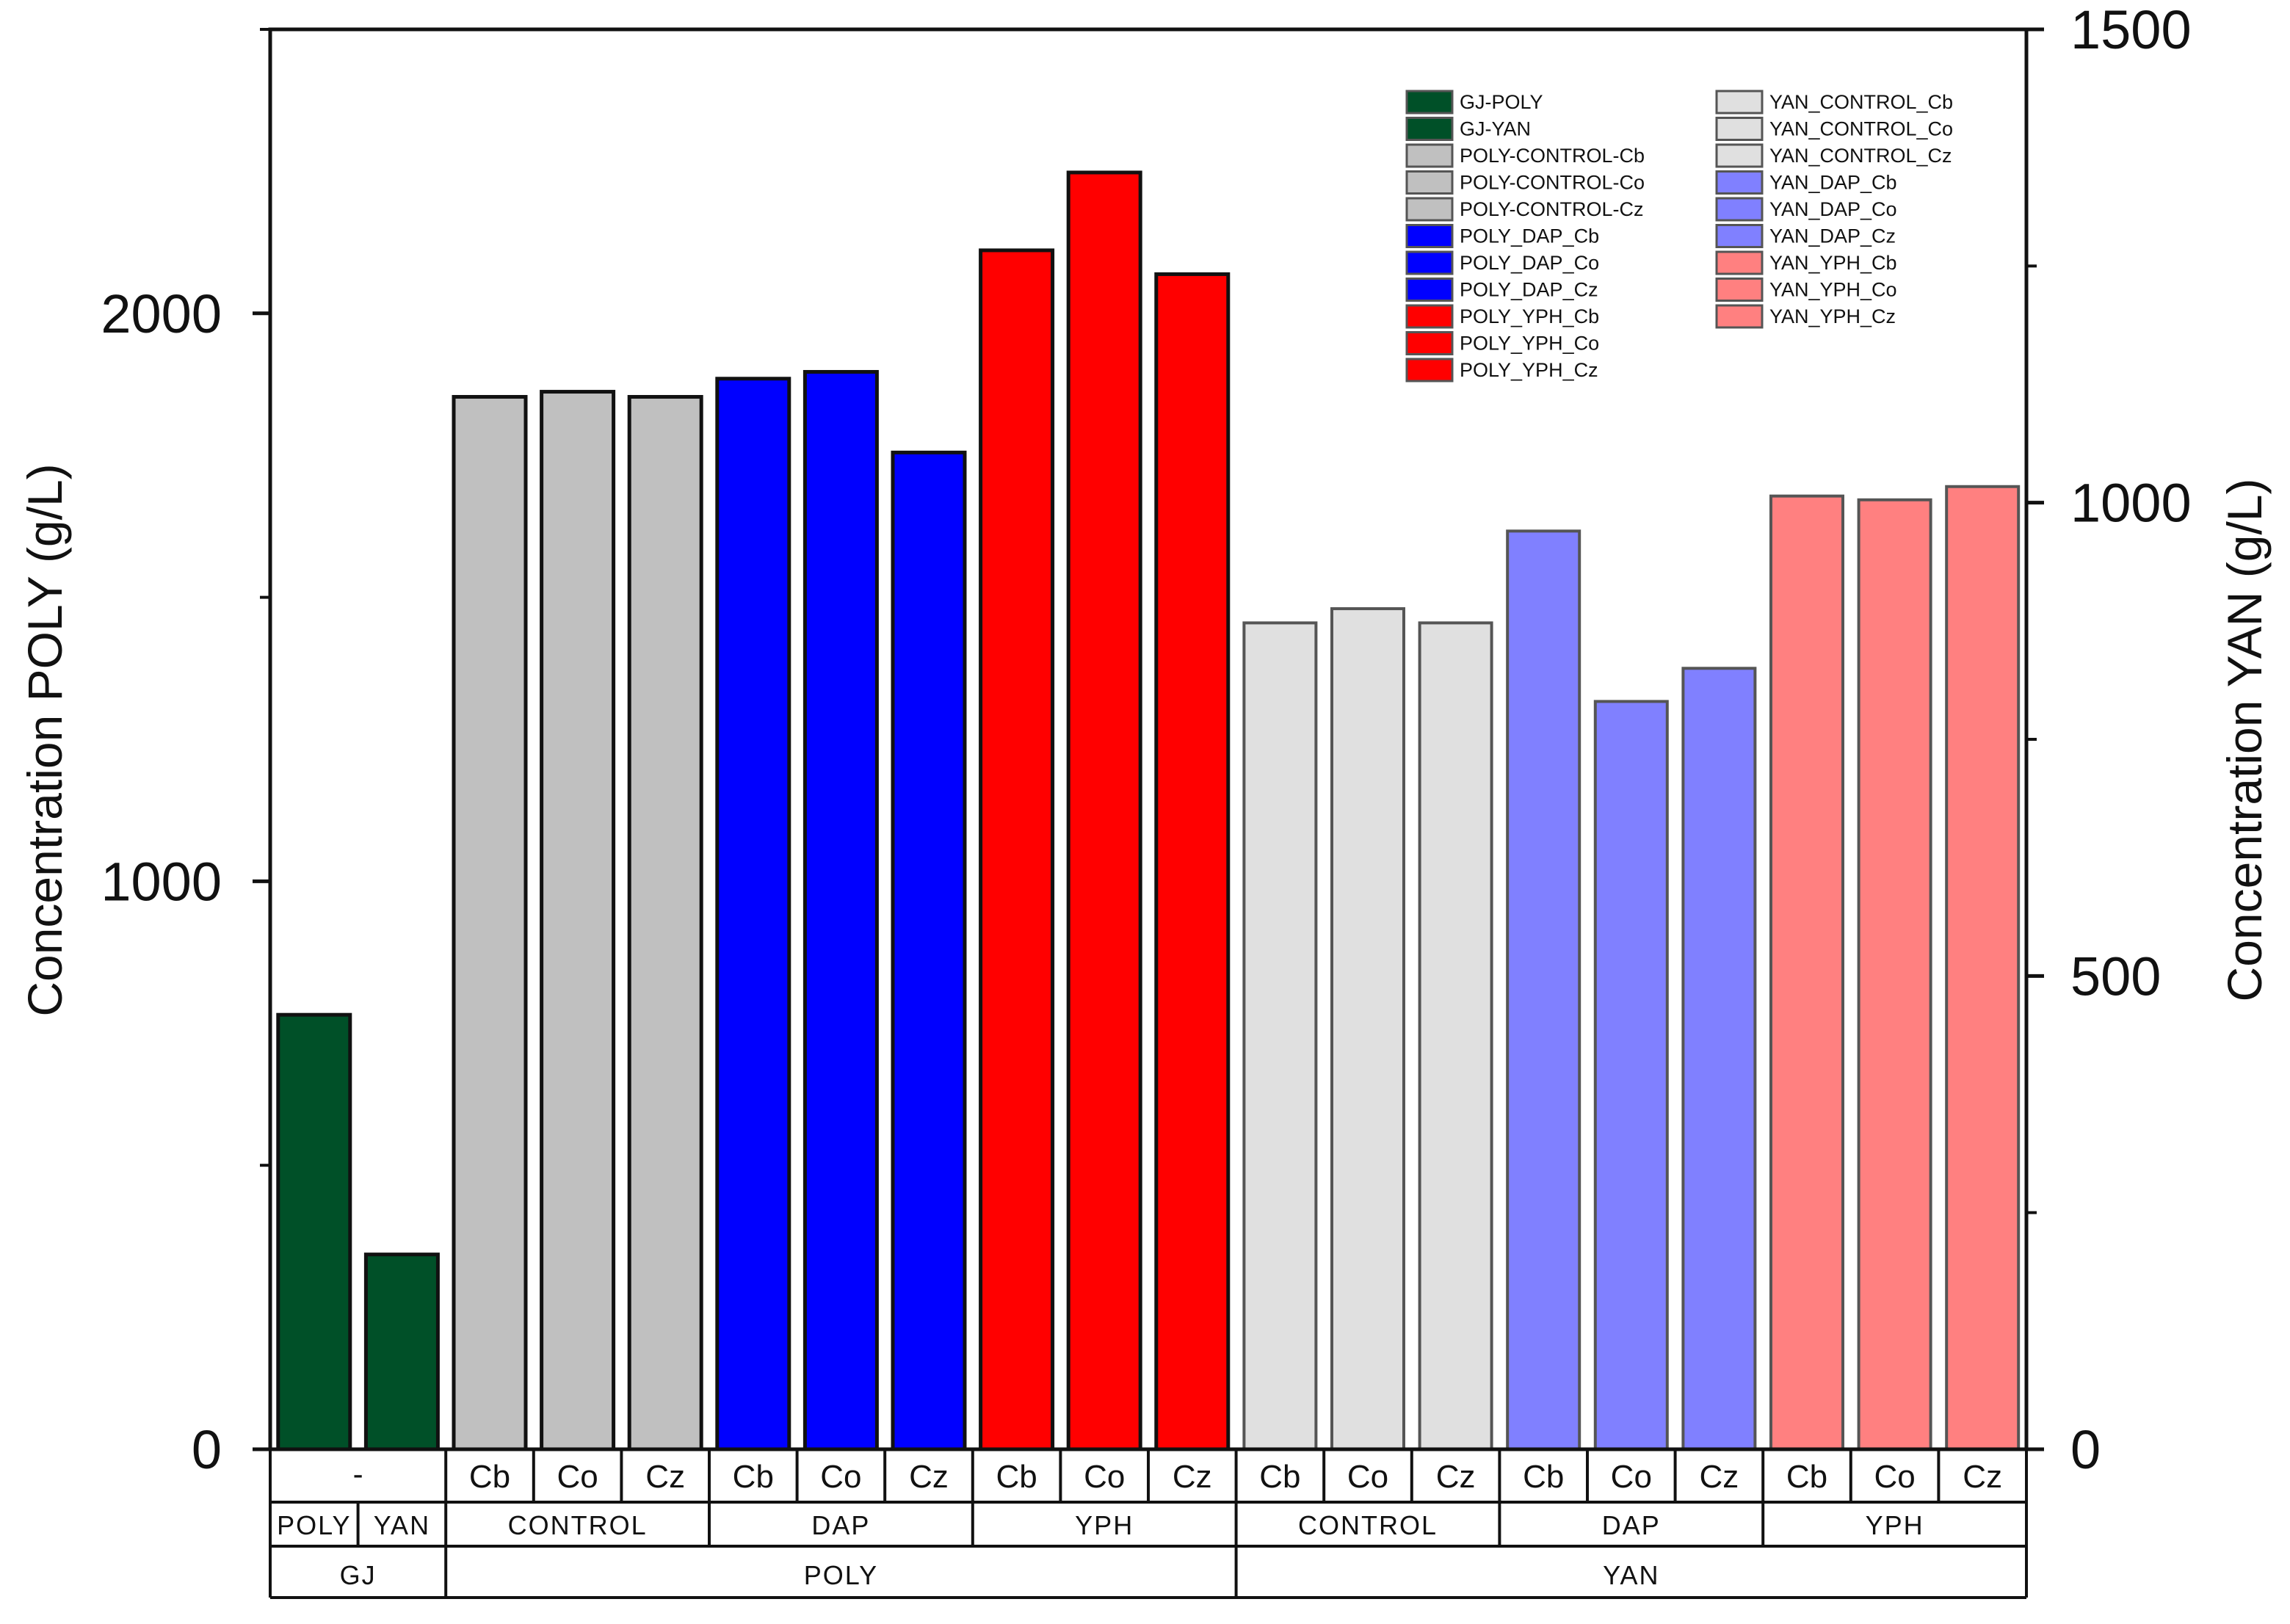 This screenshot has height=1624, width=2290. Describe the element at coordinates (314, 1231) in the screenshot. I see `bar-gj-poly` at that location.